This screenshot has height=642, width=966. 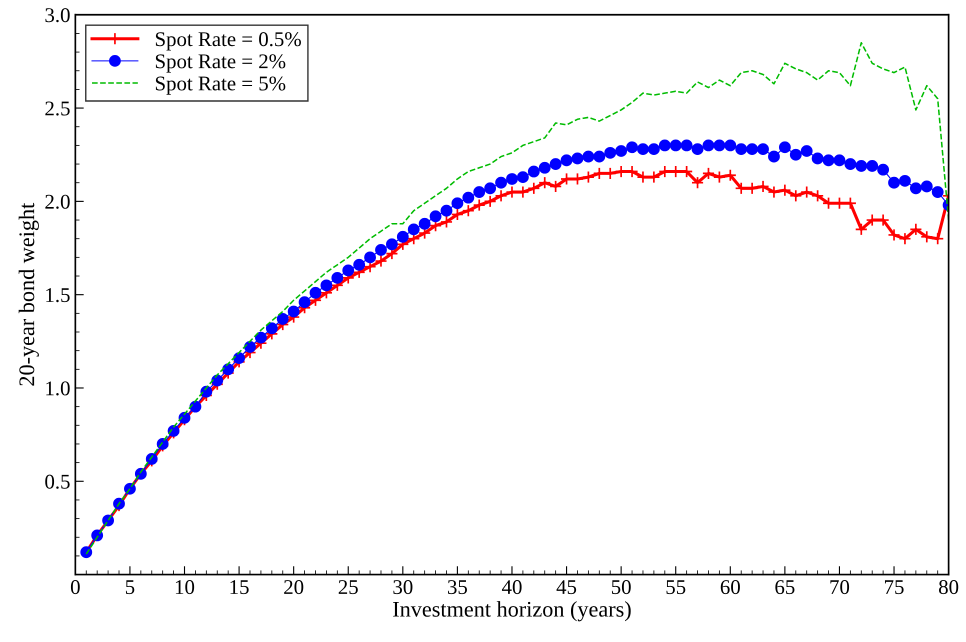 What do you see at coordinates (348, 587) in the screenshot?
I see `x-tick-label: 25` at bounding box center [348, 587].